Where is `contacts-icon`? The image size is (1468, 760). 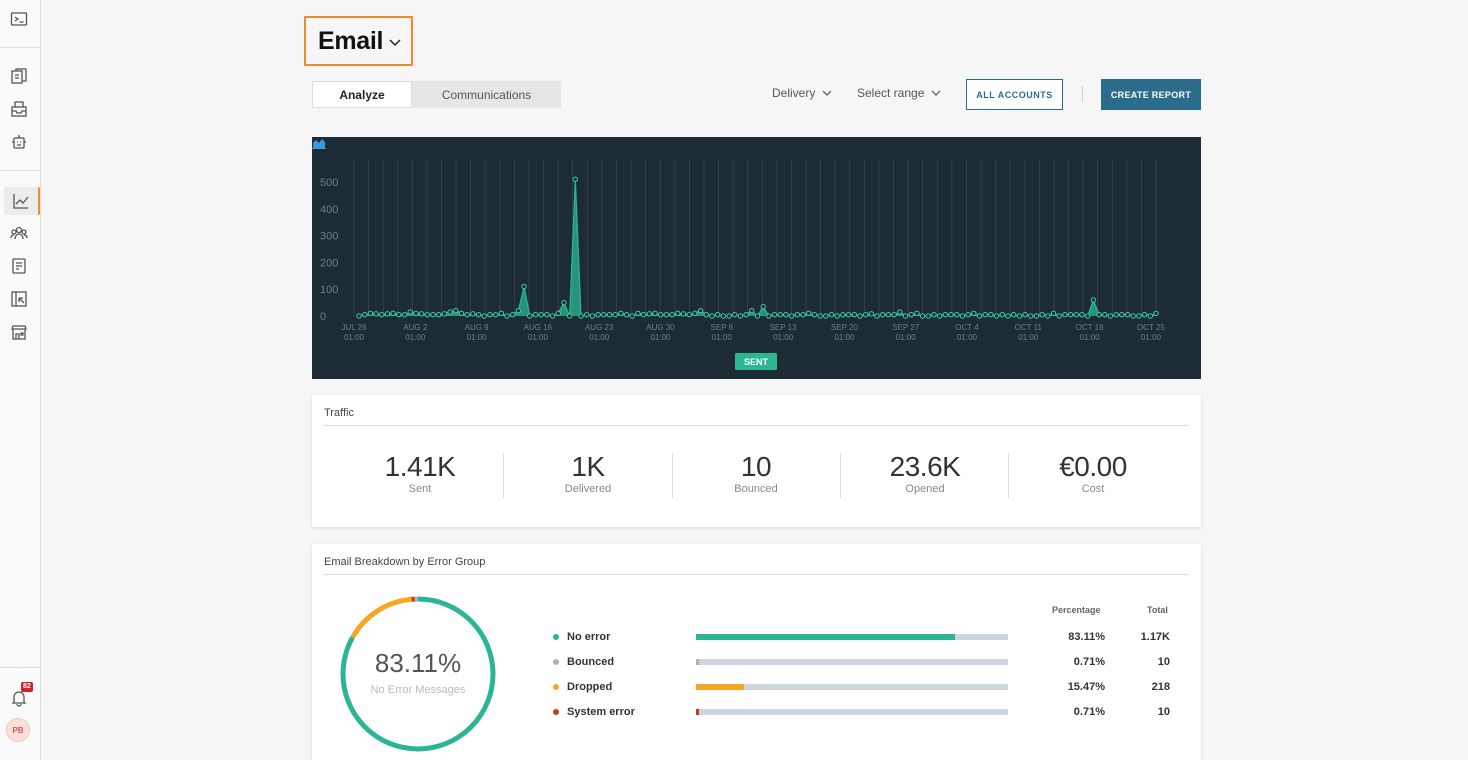
contacts-icon is located at coordinates (19, 233).